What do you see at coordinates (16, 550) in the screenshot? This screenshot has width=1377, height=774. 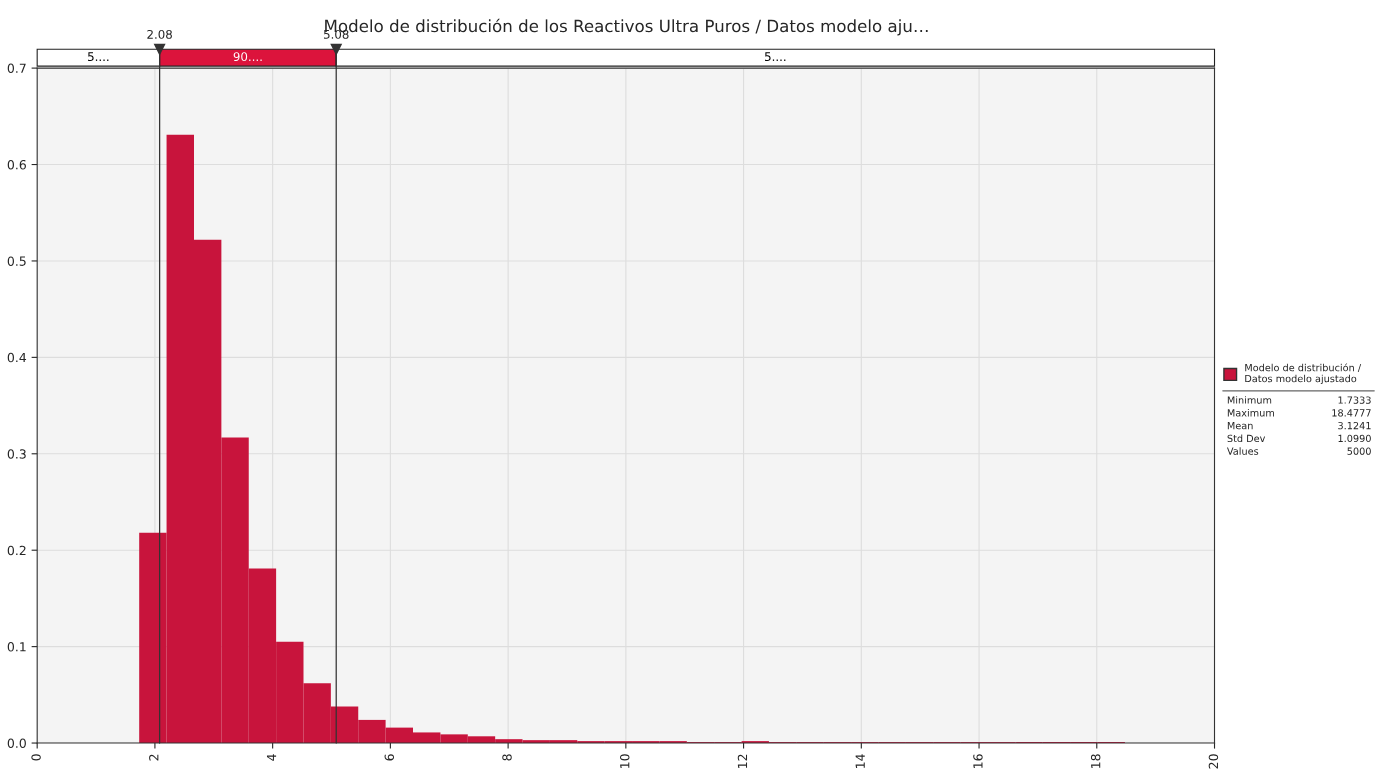 I see `y-tick-label: 0.2` at bounding box center [16, 550].